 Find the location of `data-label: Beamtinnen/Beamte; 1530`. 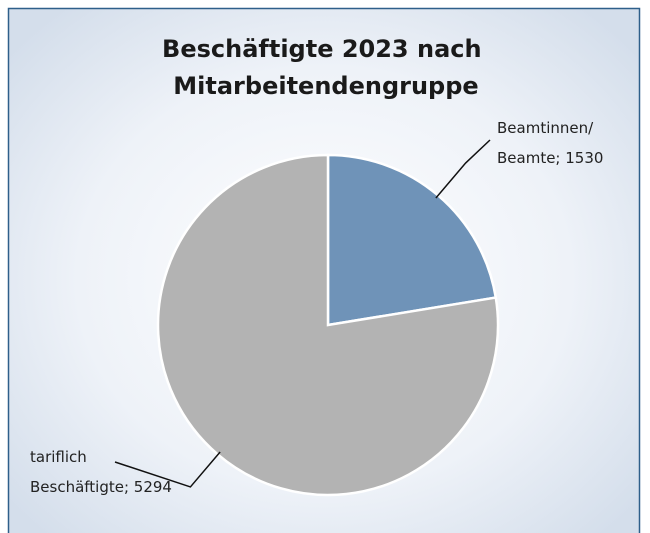

data-label: Beamtinnen/Beamte; 1530 is located at coordinates (550, 143).